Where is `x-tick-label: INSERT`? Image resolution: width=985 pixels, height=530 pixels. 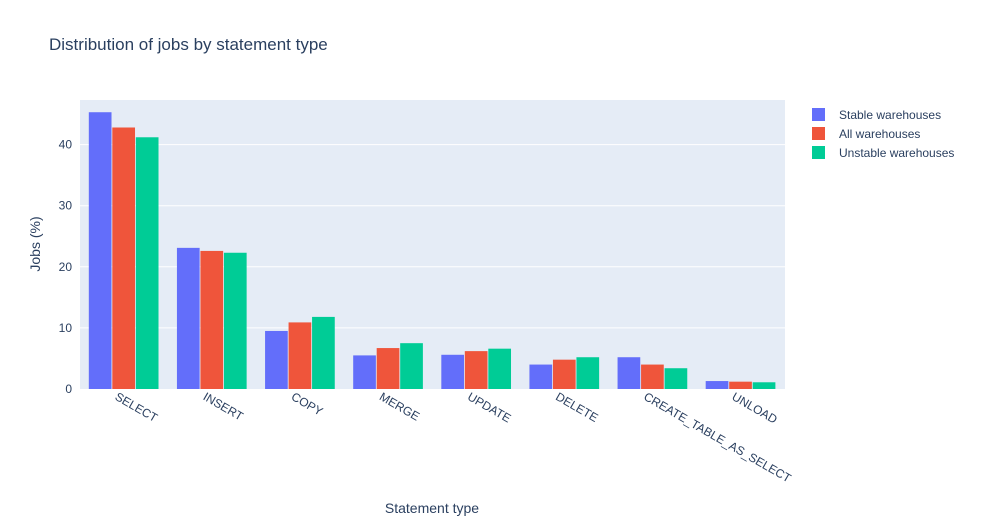 x-tick-label: INSERT is located at coordinates (224, 406).